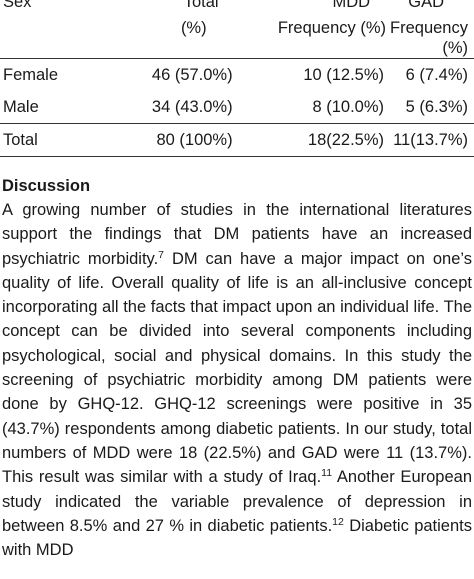  I want to click on table-header-row: Sex Total MDD GAD, so click(237, 7).